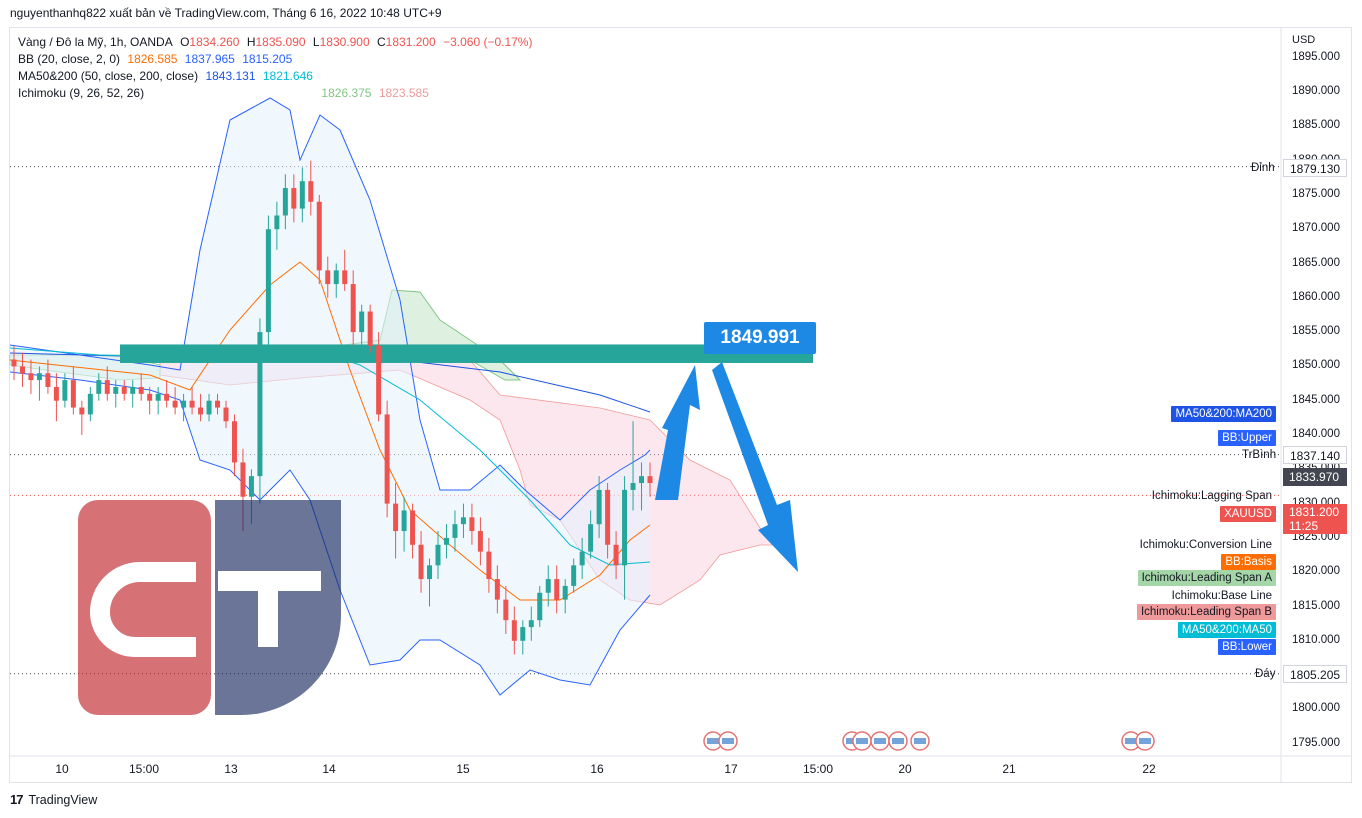 Image resolution: width=1362 pixels, height=818 pixels. Describe the element at coordinates (731, 769) in the screenshot. I see `time-tick-label: 17` at that location.